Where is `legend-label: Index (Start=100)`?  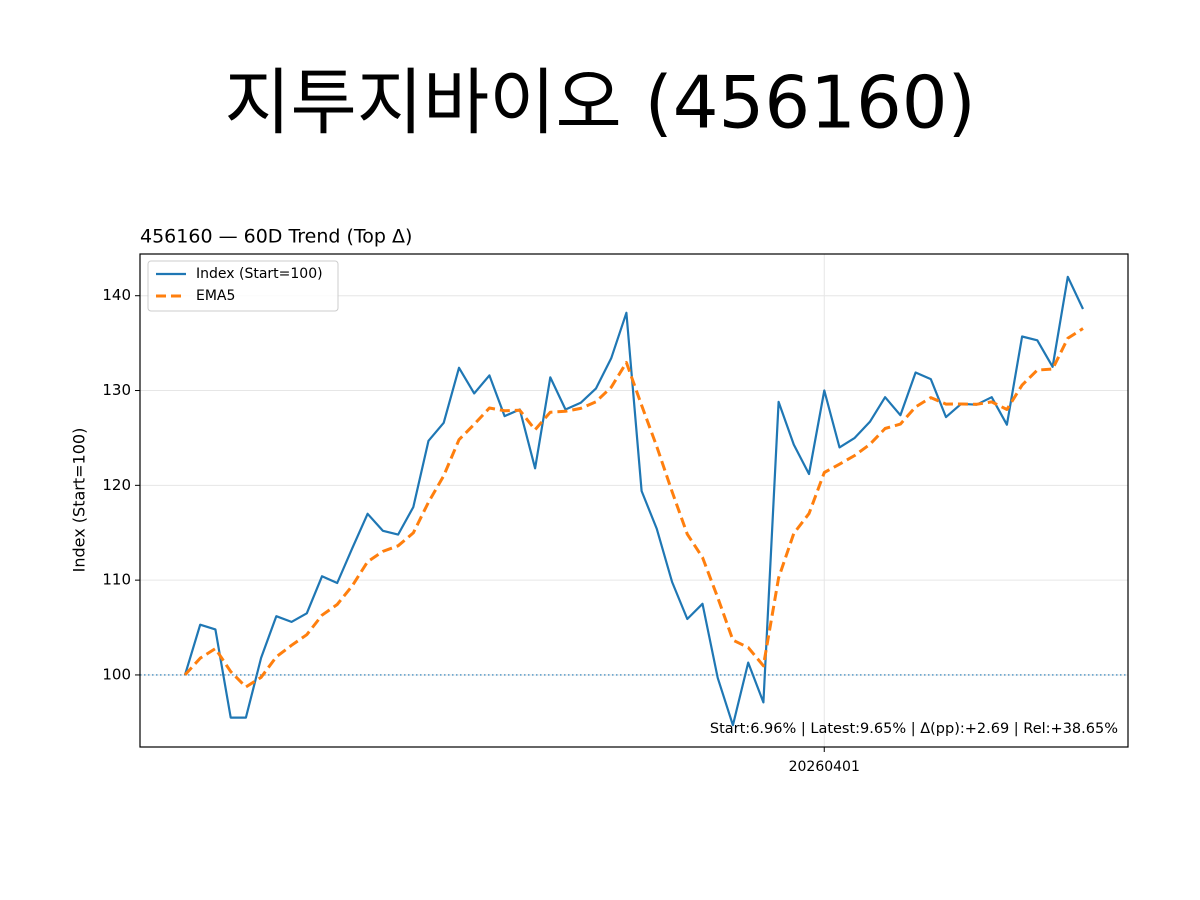 legend-label: Index (Start=100) is located at coordinates (259, 274).